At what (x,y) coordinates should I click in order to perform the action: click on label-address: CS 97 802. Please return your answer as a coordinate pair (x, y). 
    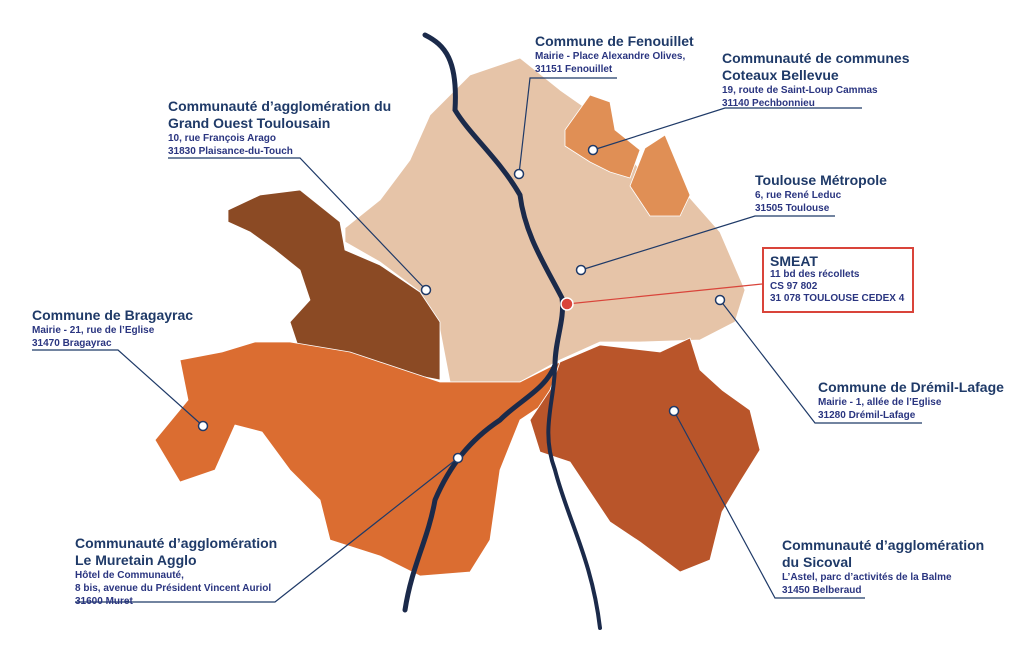
    Looking at the image, I should click on (794, 286).